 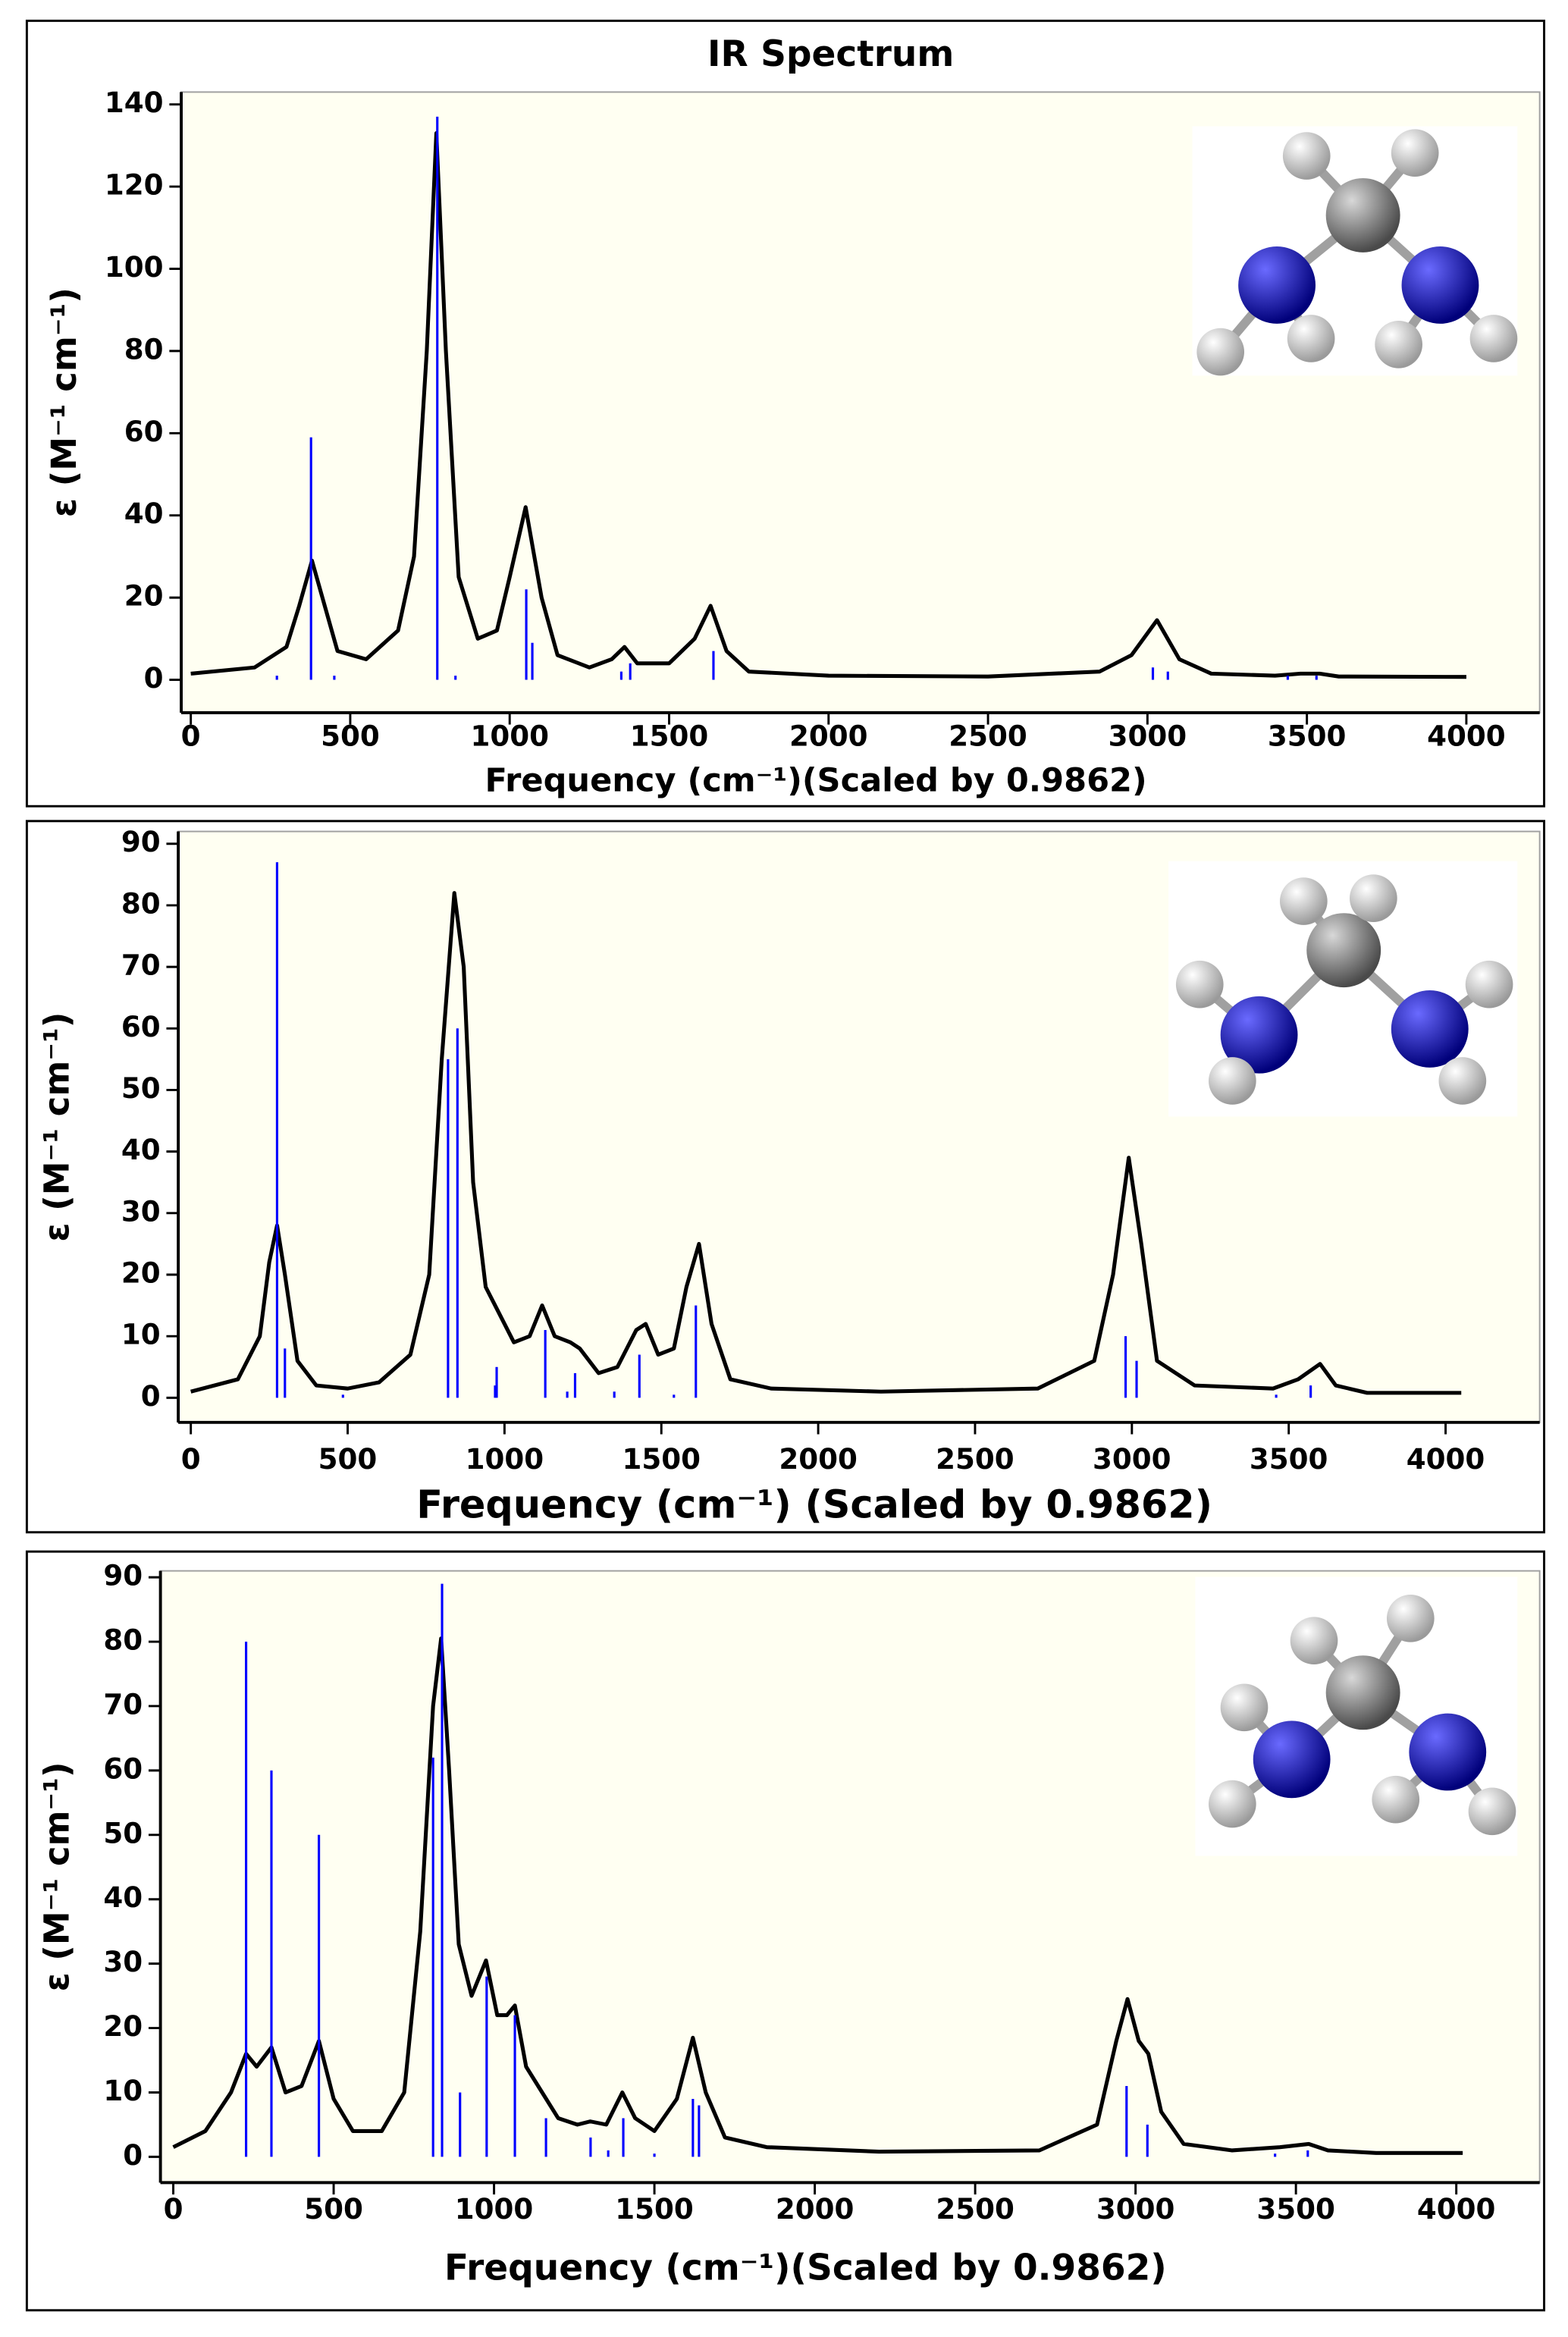 I want to click on x-axis-label: Frequency (cm⁻¹) (Scaled by 0.9862), so click(x=814, y=1504).